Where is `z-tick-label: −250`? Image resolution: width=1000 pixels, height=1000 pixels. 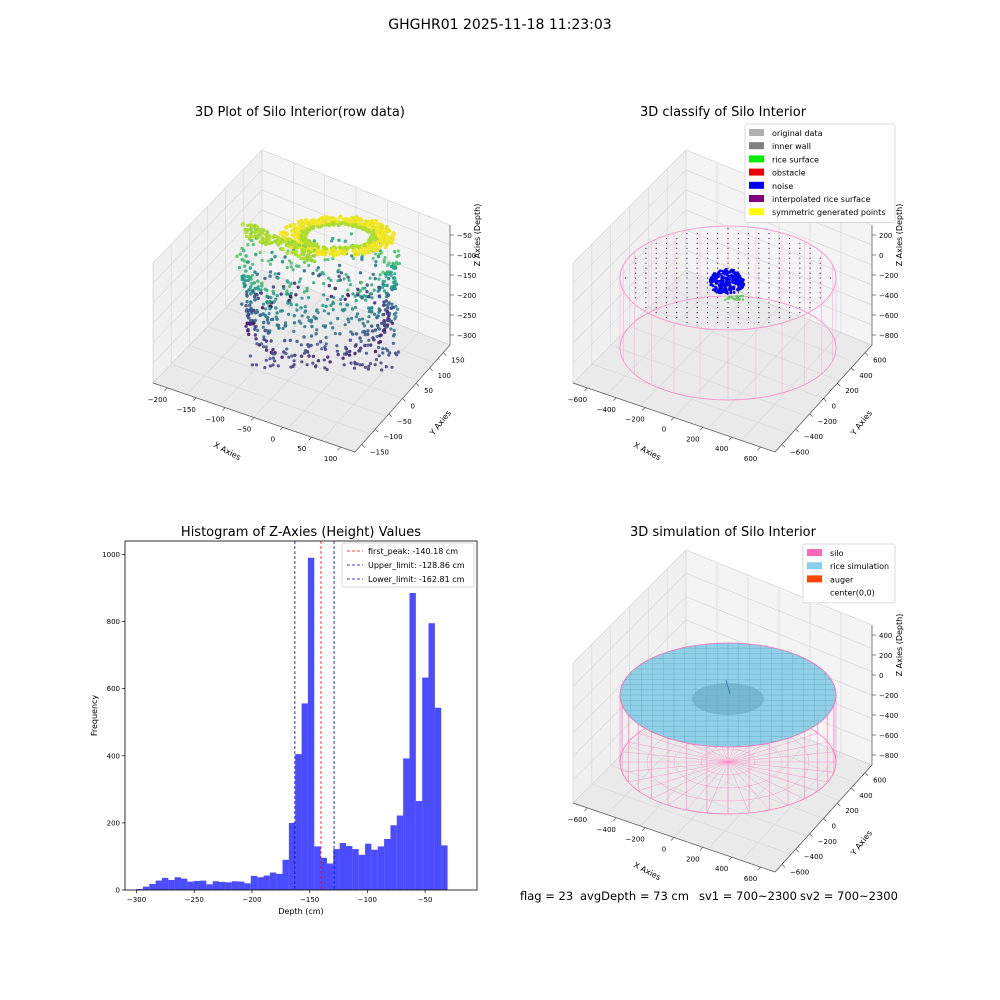 z-tick-label: −250 is located at coordinates (466, 316).